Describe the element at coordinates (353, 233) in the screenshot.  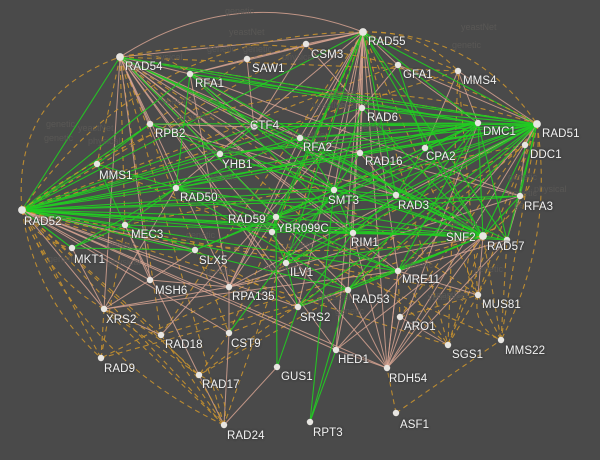
I see `node-rim1` at that location.